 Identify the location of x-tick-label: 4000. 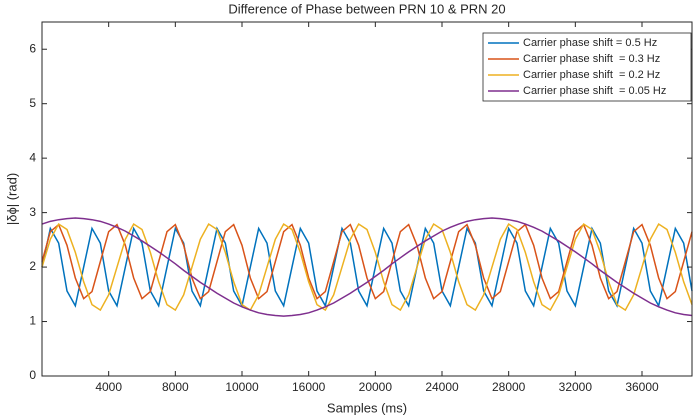
(108, 387).